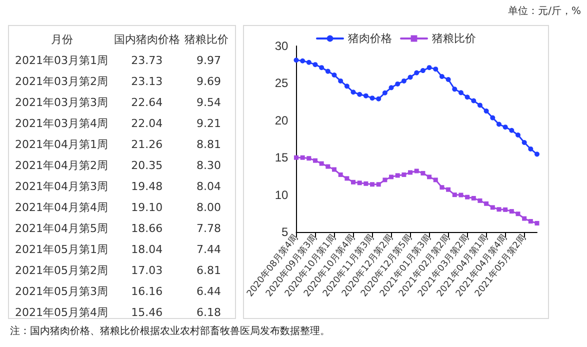  What do you see at coordinates (147, 271) in the screenshot?
I see `data-label: 17.03` at bounding box center [147, 271].